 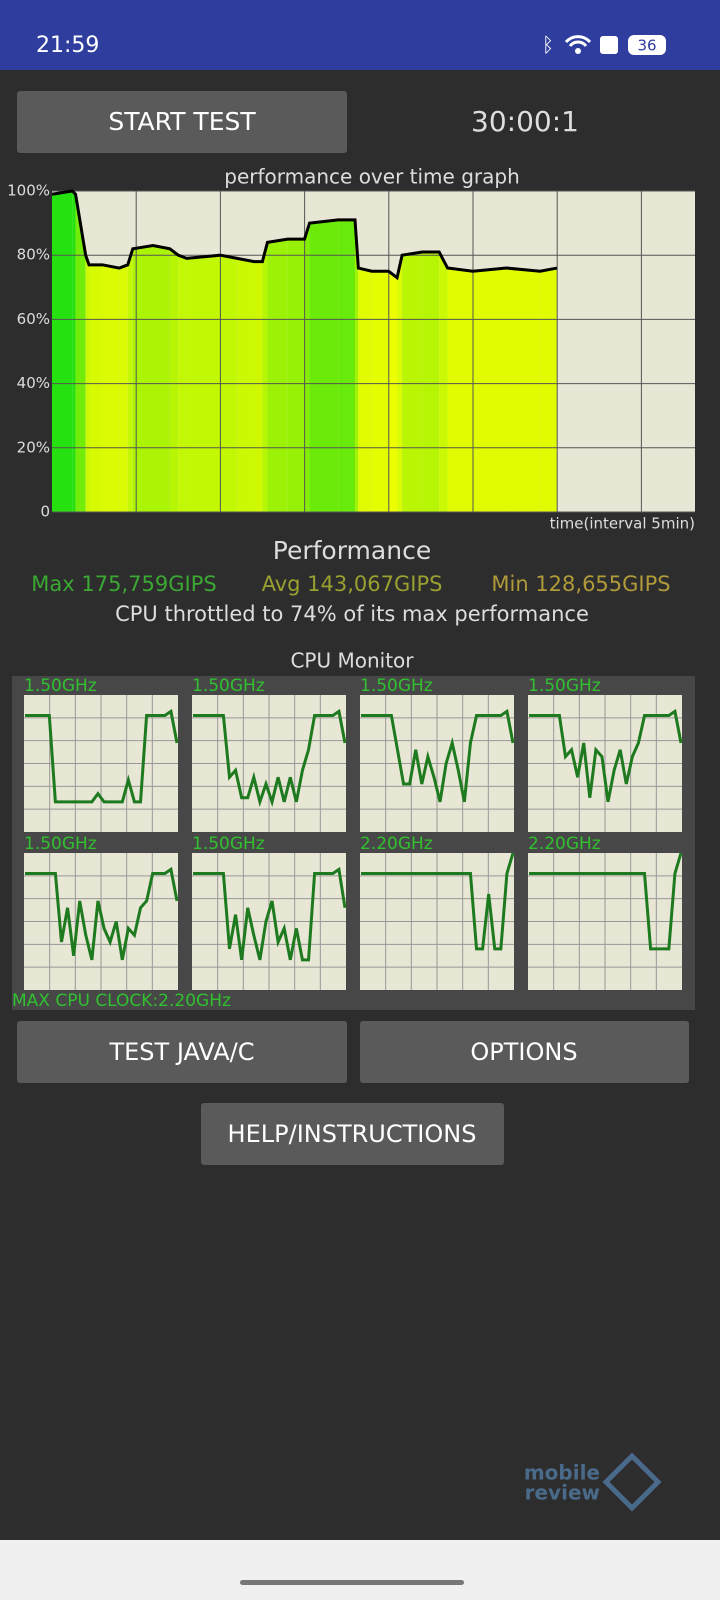 What do you see at coordinates (578, 51) in the screenshot?
I see `wifi-dot` at bounding box center [578, 51].